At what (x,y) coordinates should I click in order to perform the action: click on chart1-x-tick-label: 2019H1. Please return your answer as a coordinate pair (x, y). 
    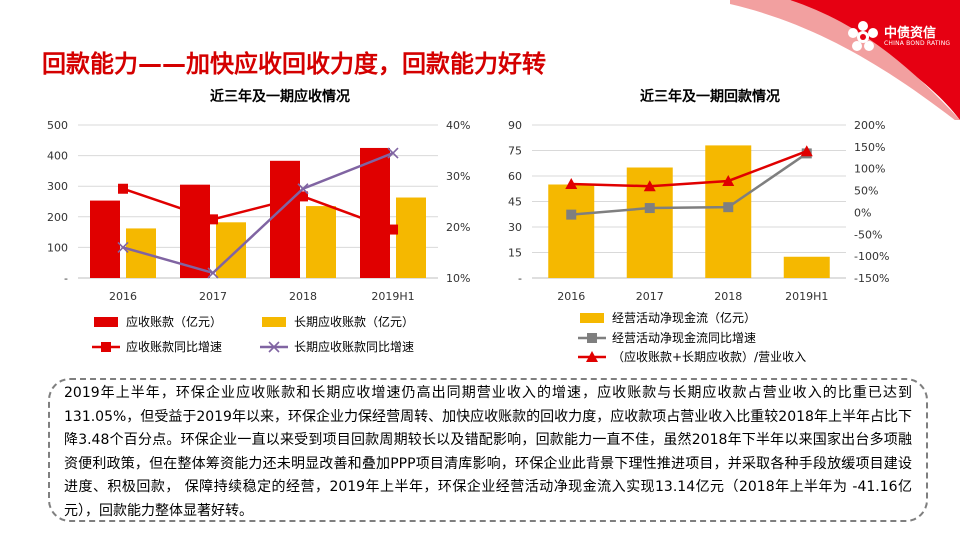
    Looking at the image, I should click on (392, 296).